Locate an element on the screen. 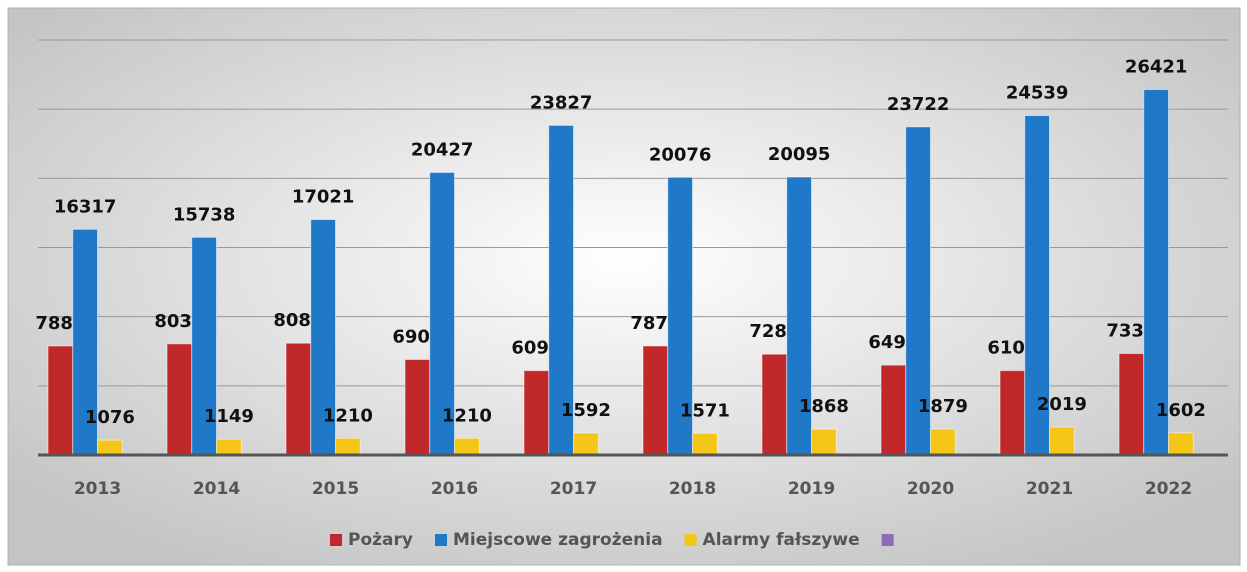 This screenshot has width=1247, height=572. value-label: 15738 is located at coordinates (204, 214).